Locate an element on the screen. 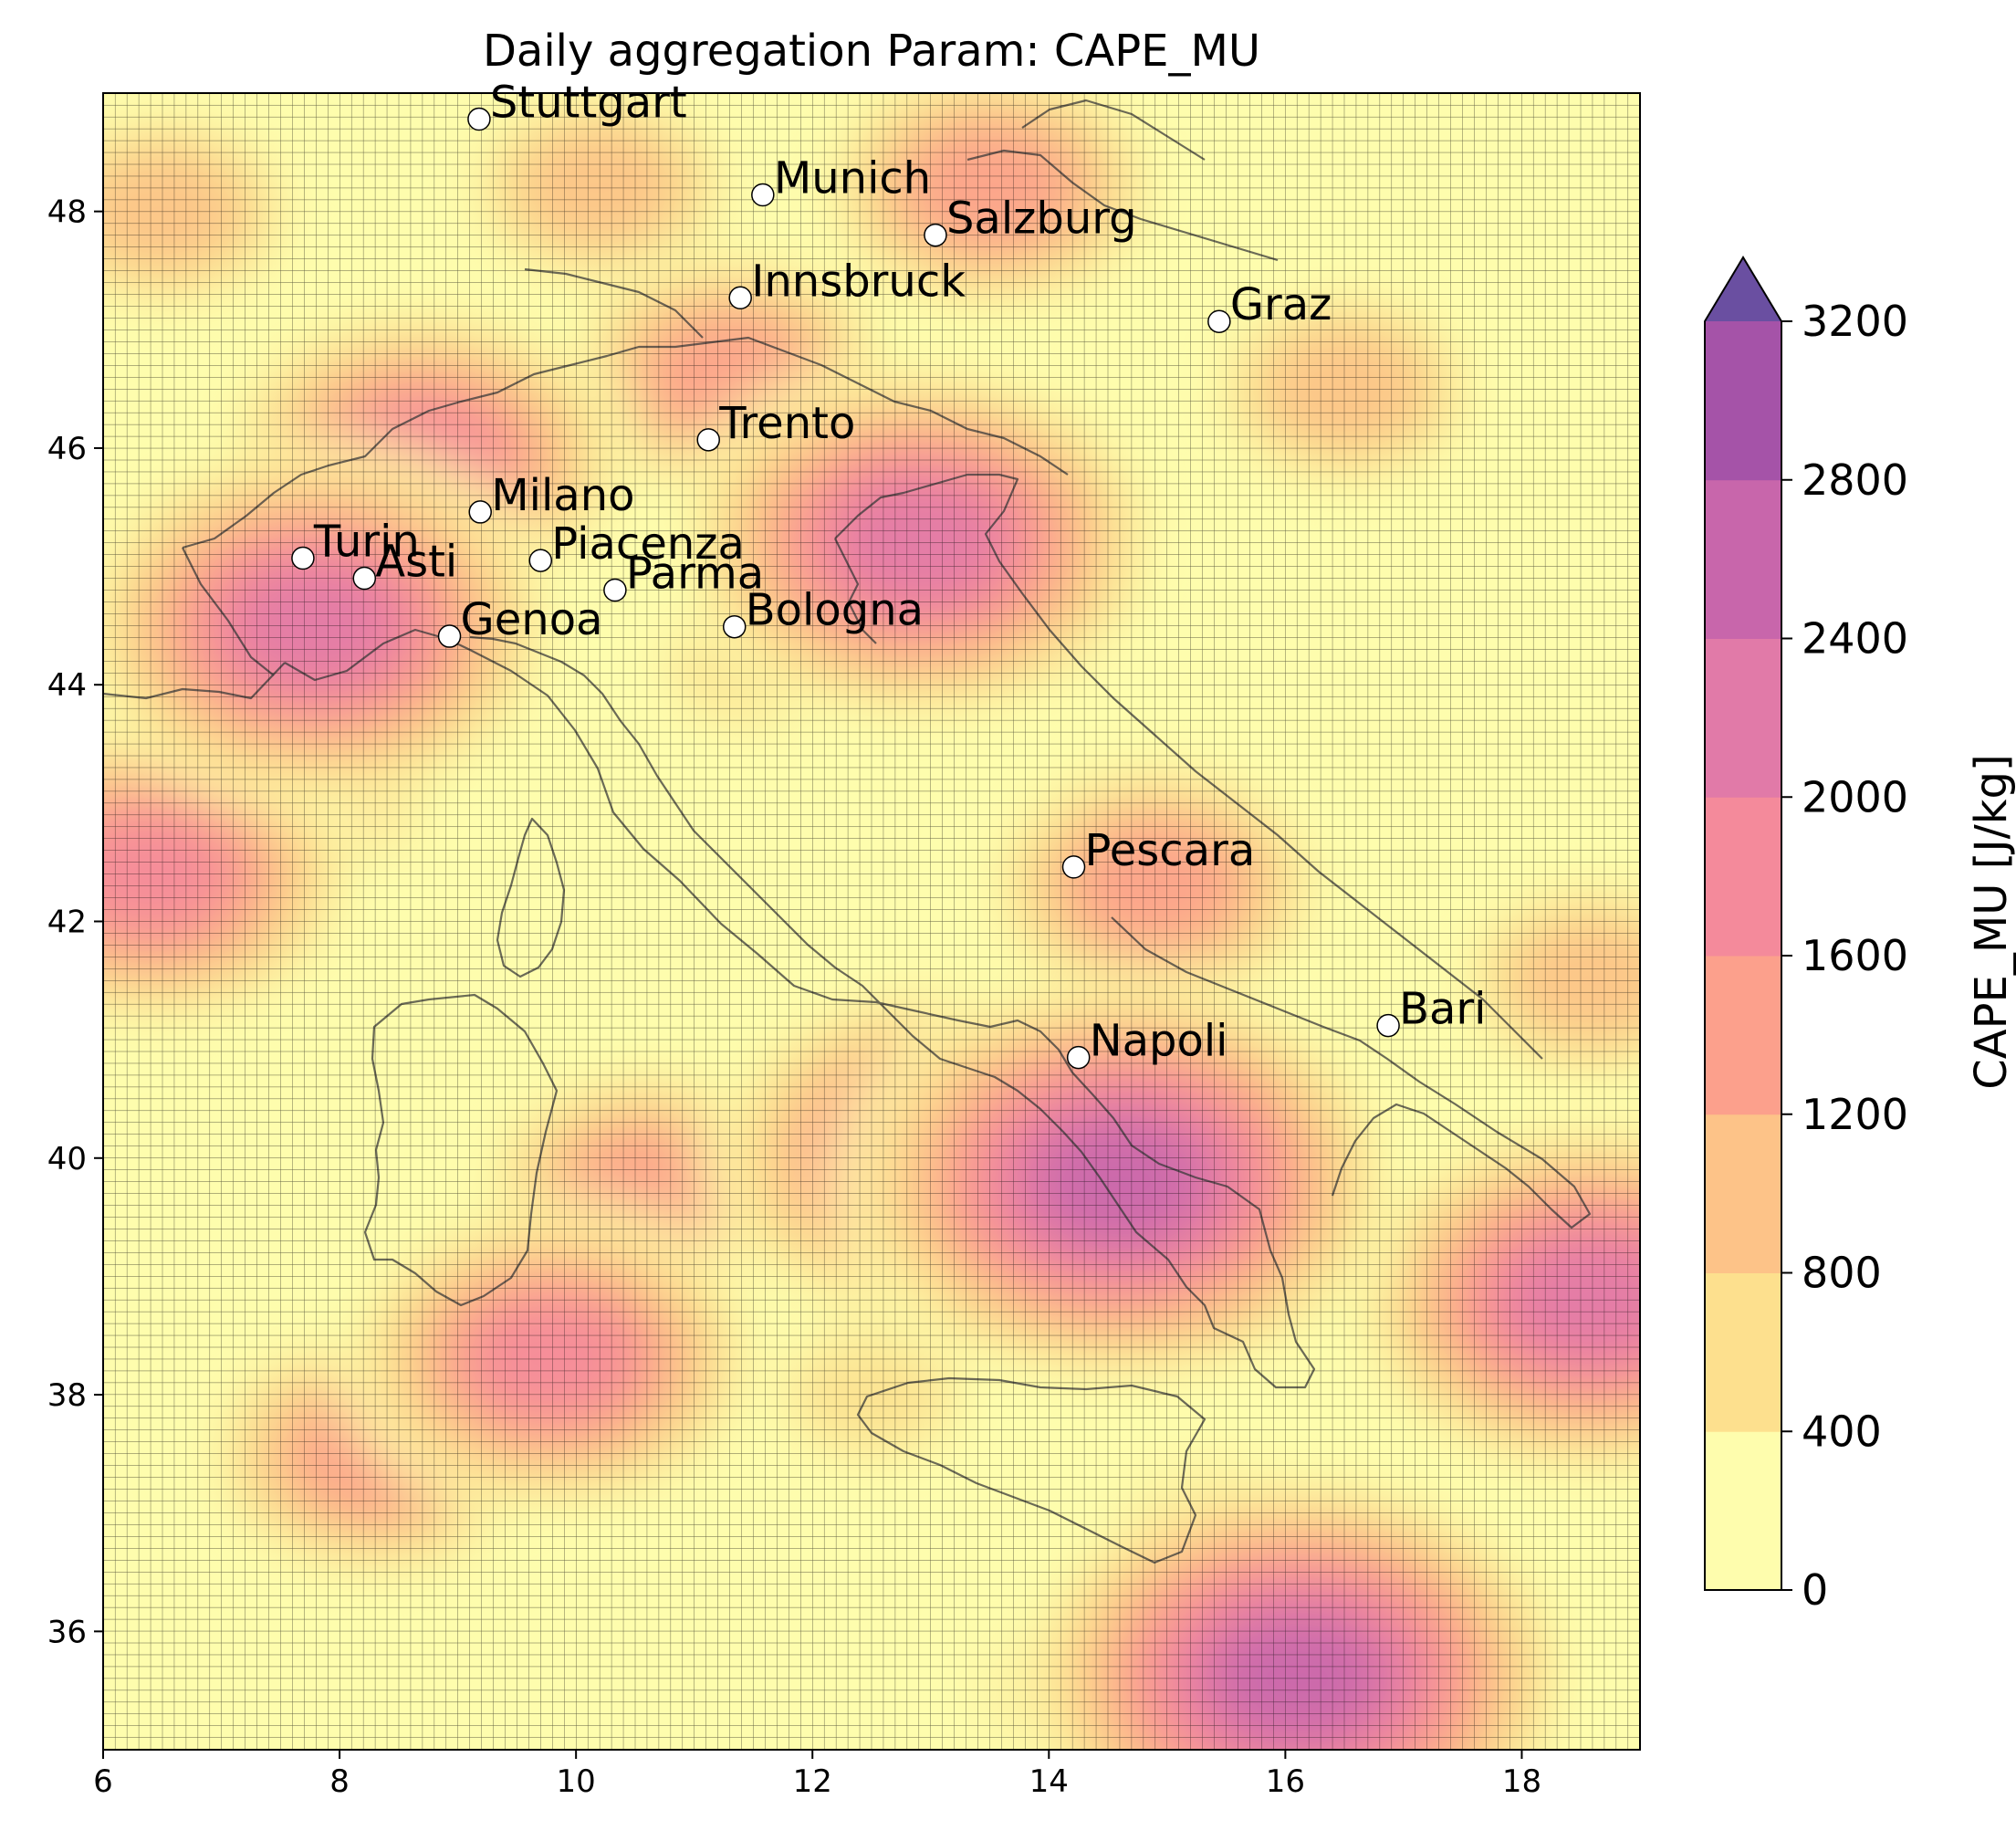 This screenshot has width=2016, height=1841. colorbar-tick-label: 2400 is located at coordinates (1855, 639).